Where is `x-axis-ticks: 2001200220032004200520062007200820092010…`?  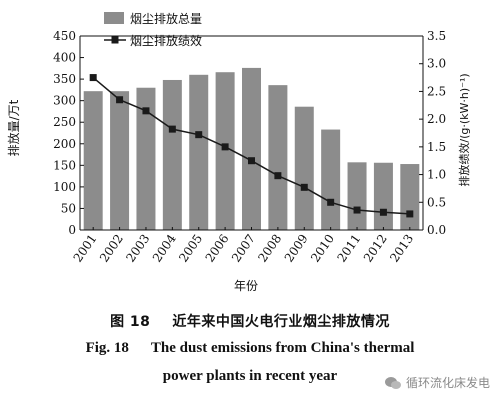 x-axis-ticks: 2001200220032004200520062007200820092010… is located at coordinates (243, 246).